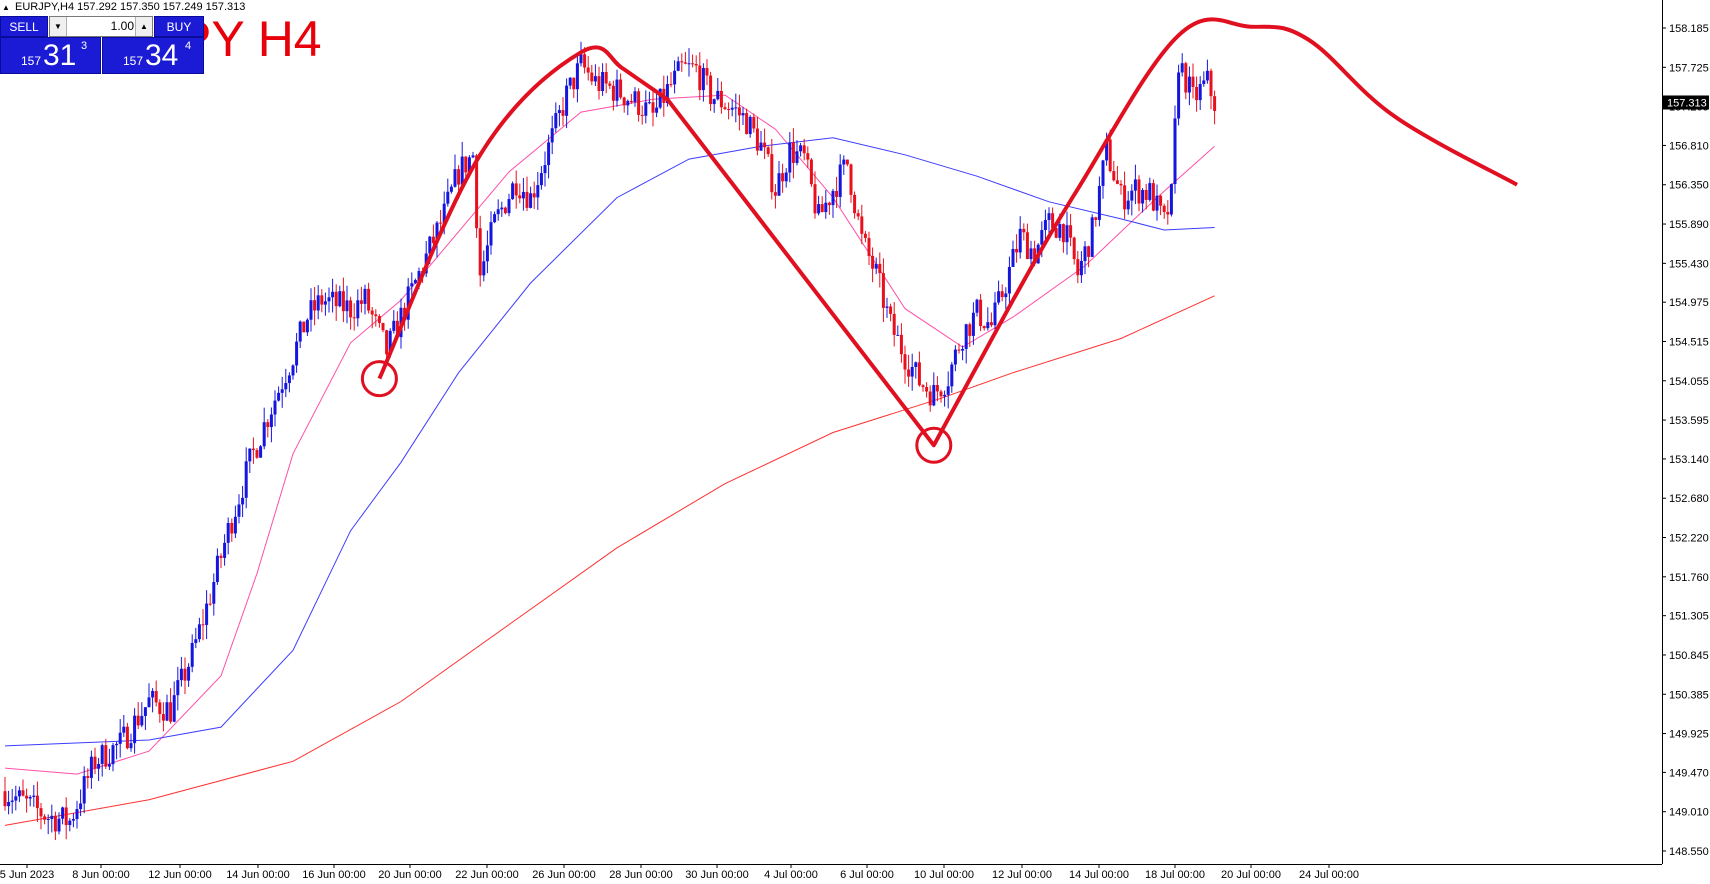 Image resolution: width=1710 pixels, height=884 pixels. What do you see at coordinates (1689, 499) in the screenshot?
I see `price-tick-label: 152.680` at bounding box center [1689, 499].